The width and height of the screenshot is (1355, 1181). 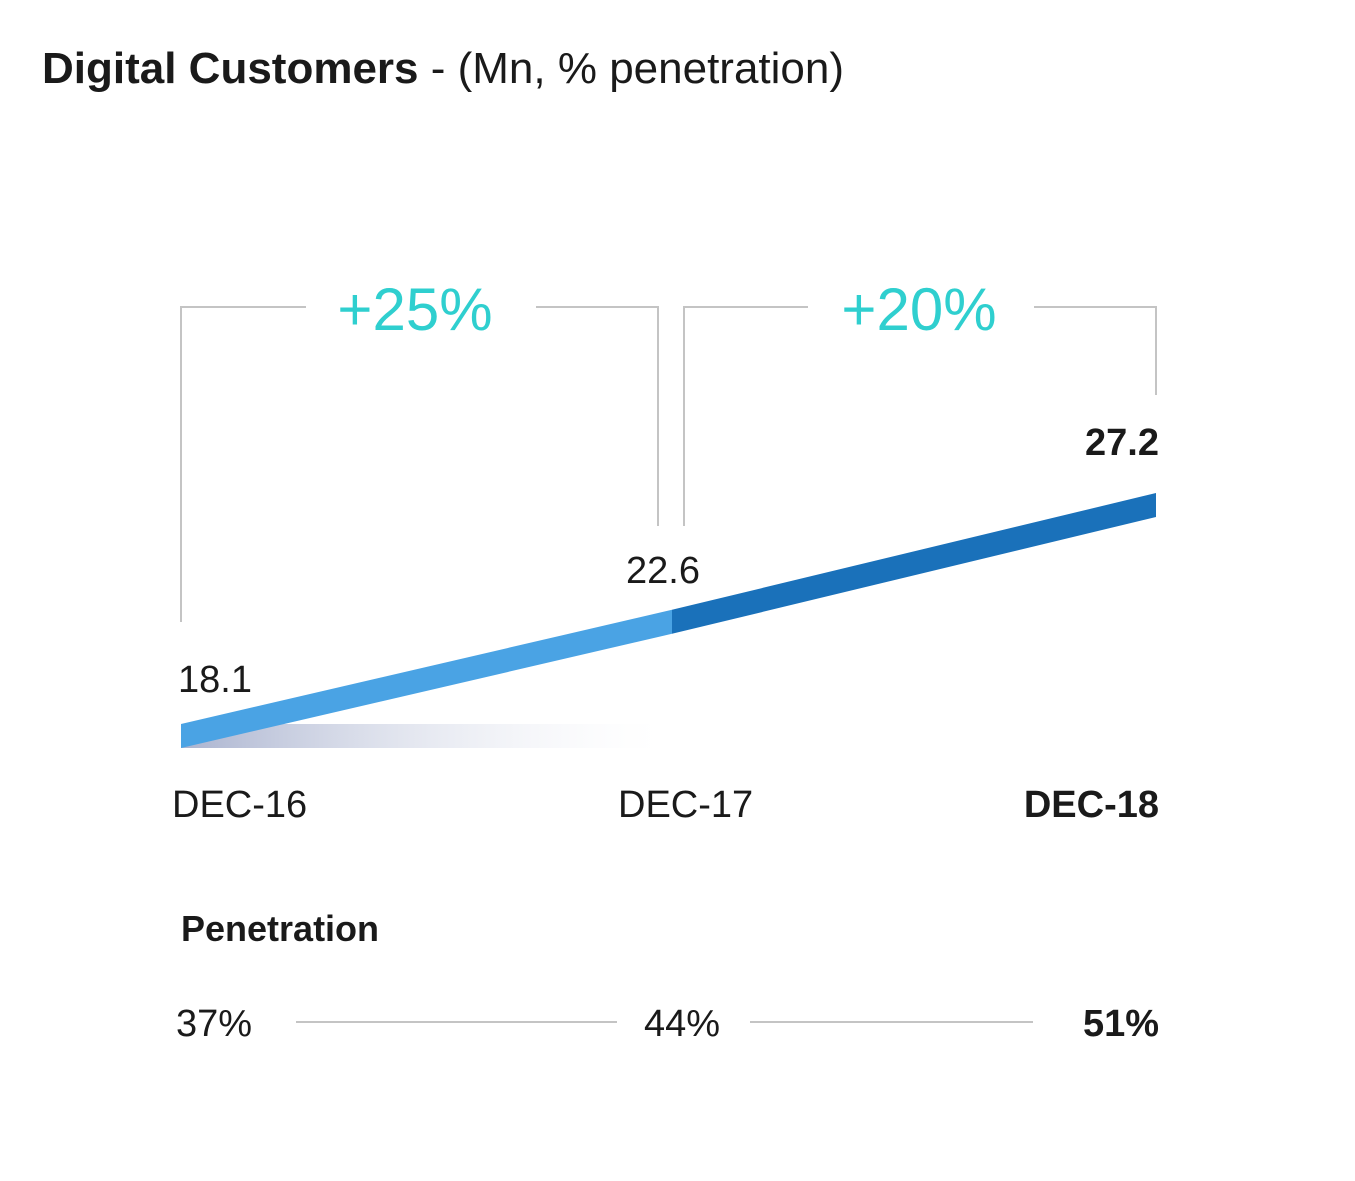 I want to click on growth-label-2: +20%, so click(x=918, y=309).